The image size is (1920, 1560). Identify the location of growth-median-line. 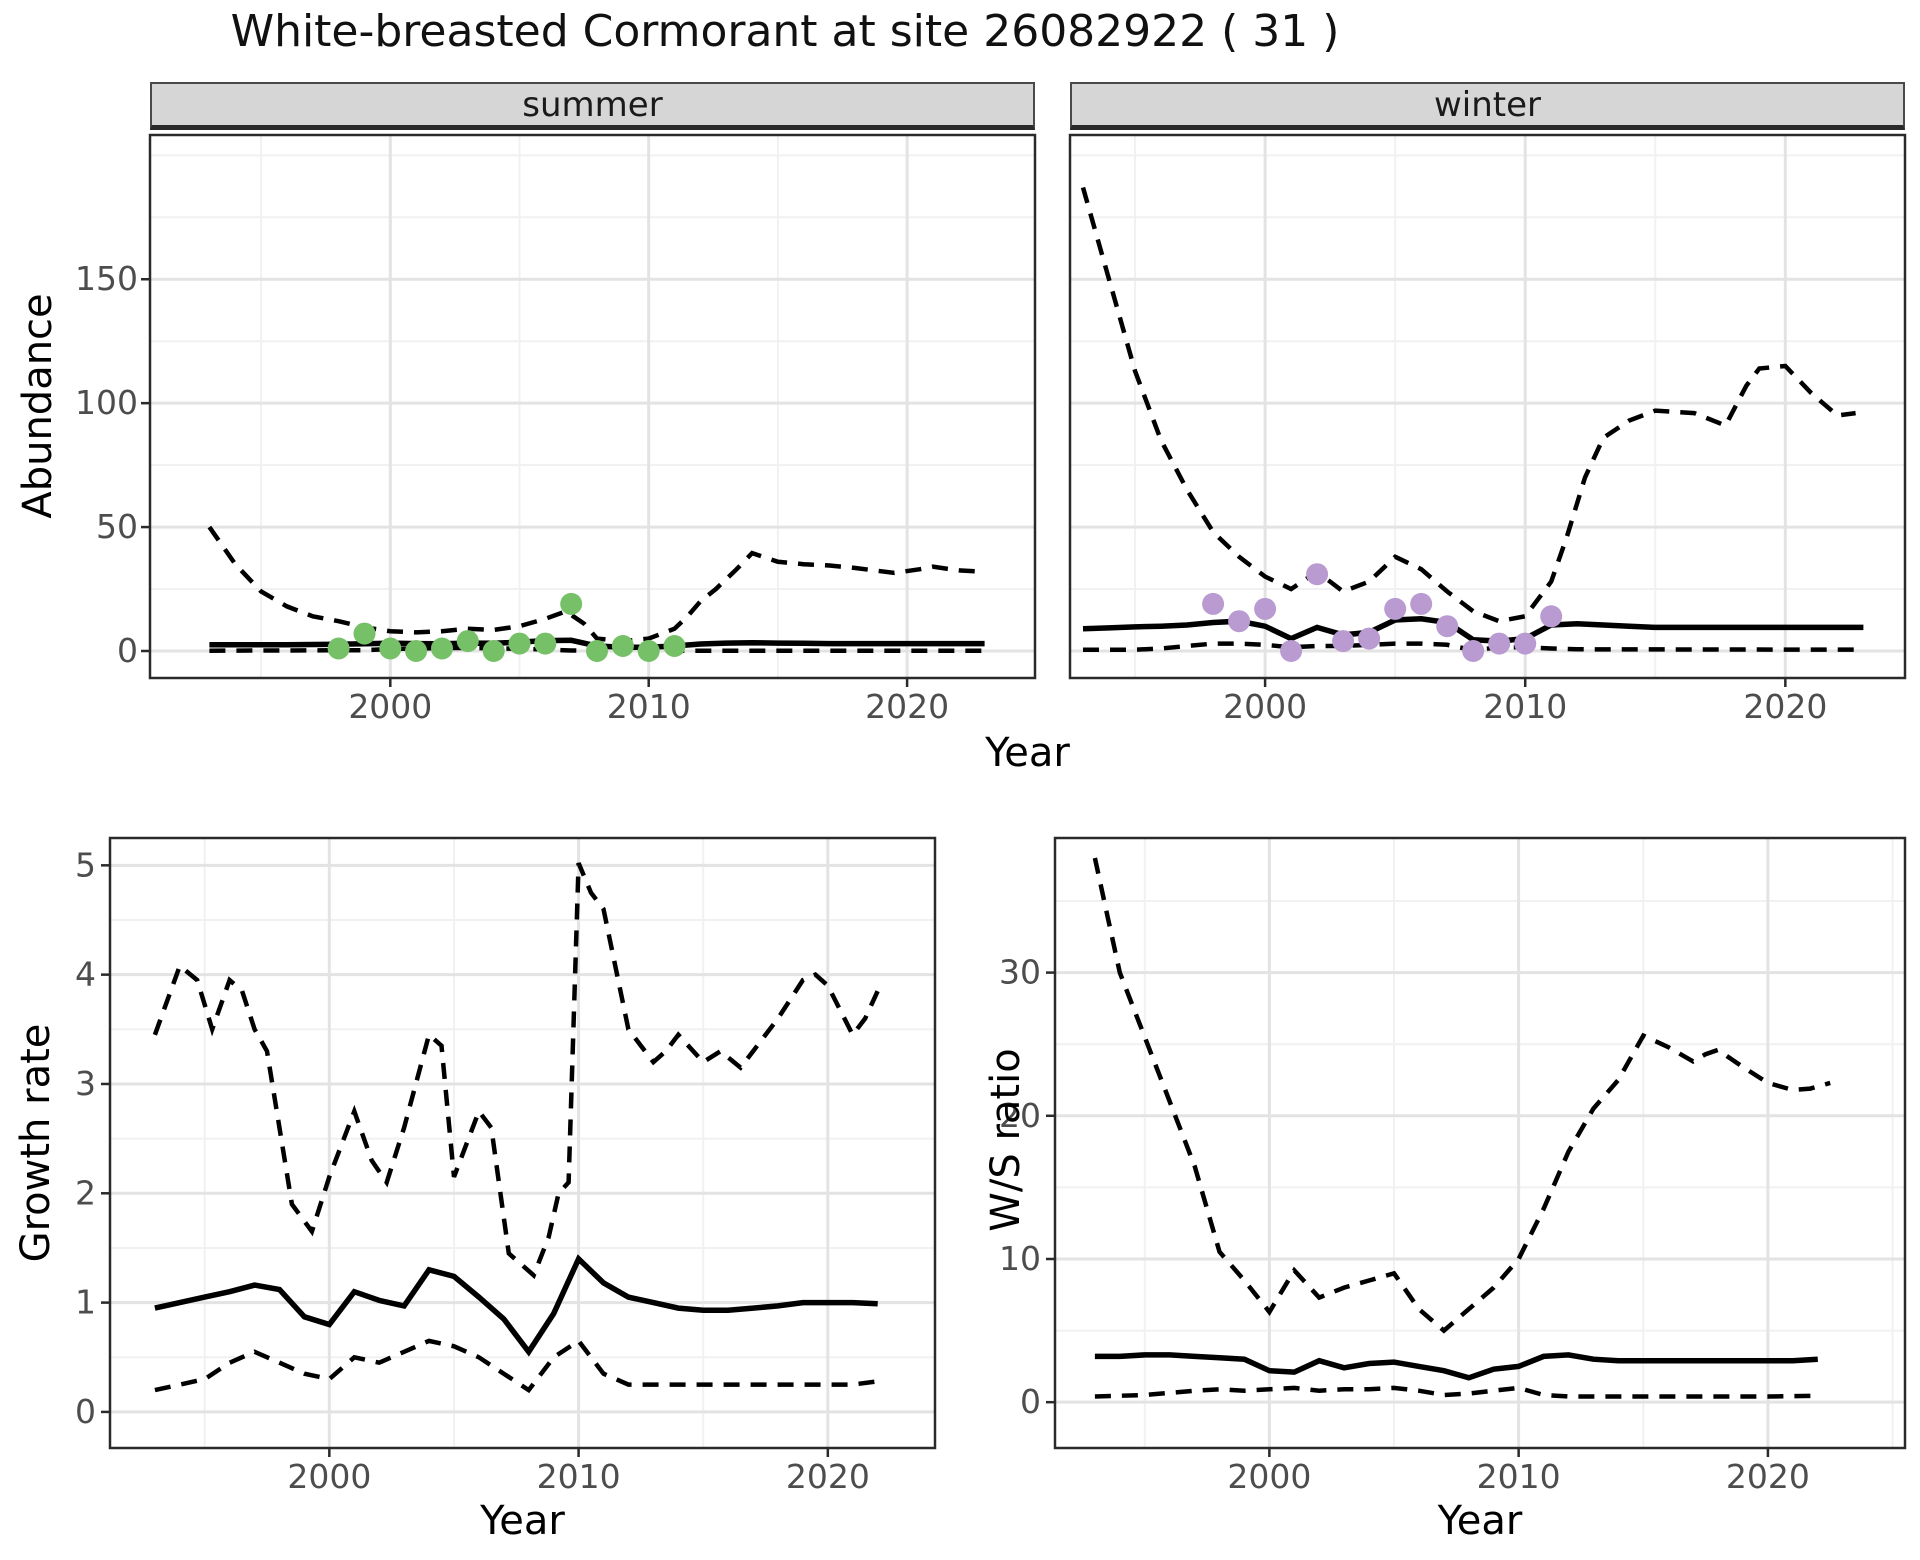
(516, 1305).